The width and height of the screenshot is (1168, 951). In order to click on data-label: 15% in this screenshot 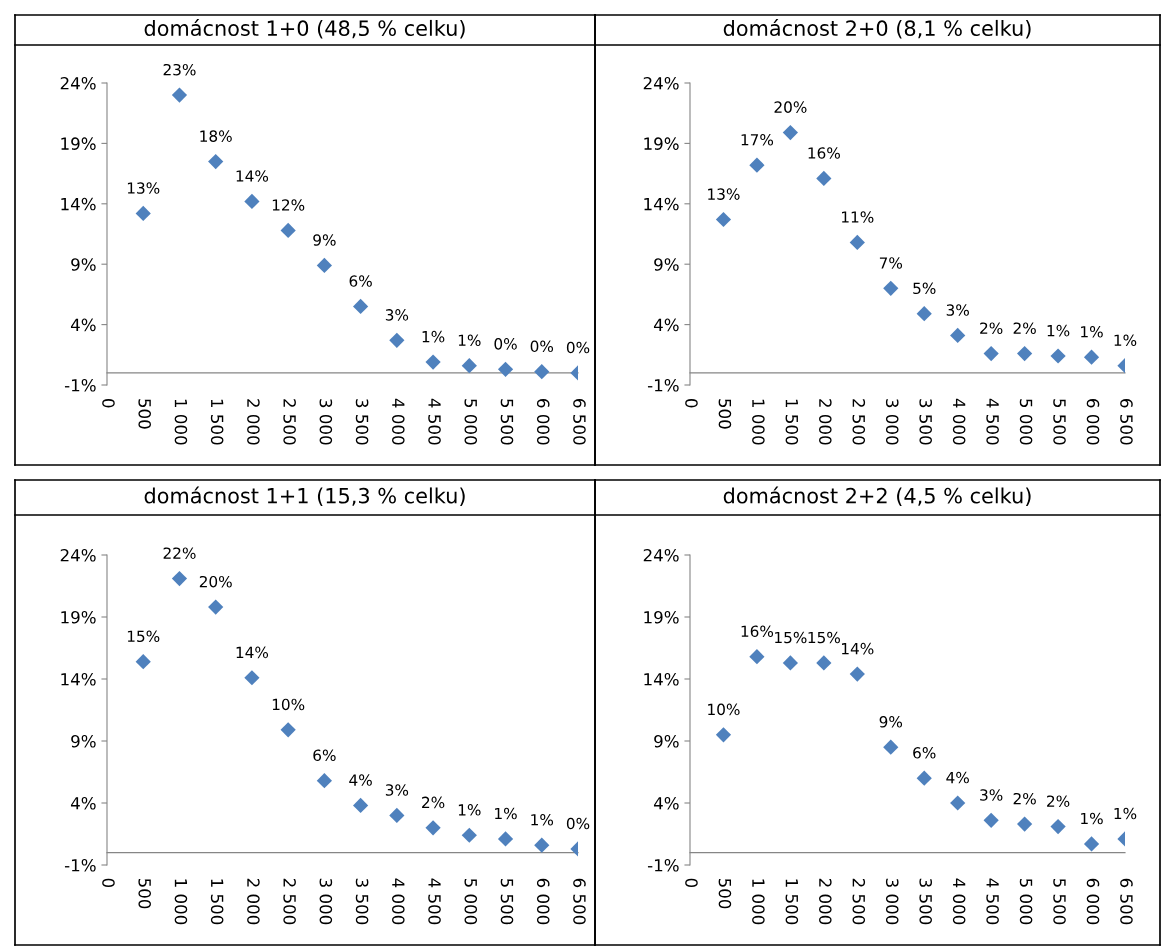, I will do `click(824, 637)`.